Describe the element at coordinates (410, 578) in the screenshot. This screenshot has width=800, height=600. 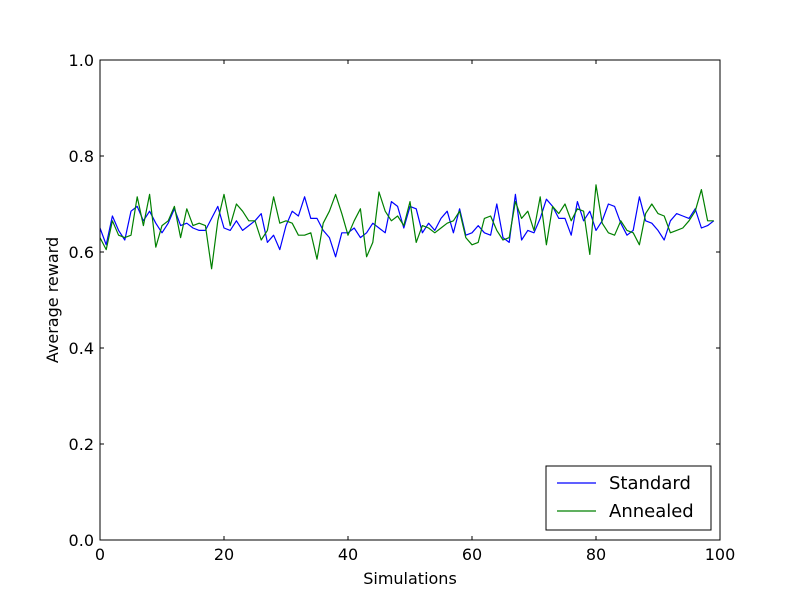
I see `x-axis-label: Simulations` at that location.